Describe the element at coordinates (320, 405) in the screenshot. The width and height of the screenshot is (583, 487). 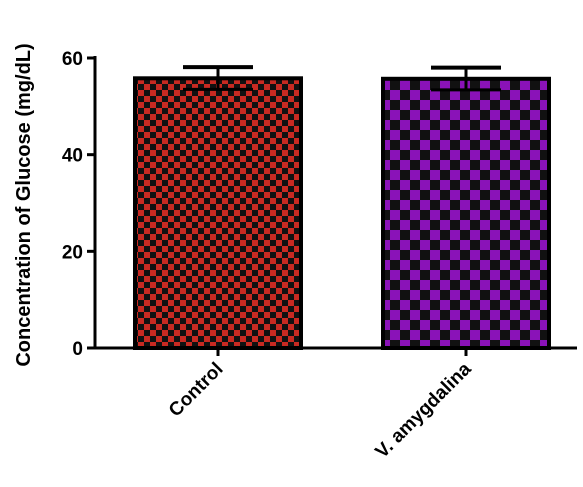
I see `category-labels: Control V. amygdalina` at that location.